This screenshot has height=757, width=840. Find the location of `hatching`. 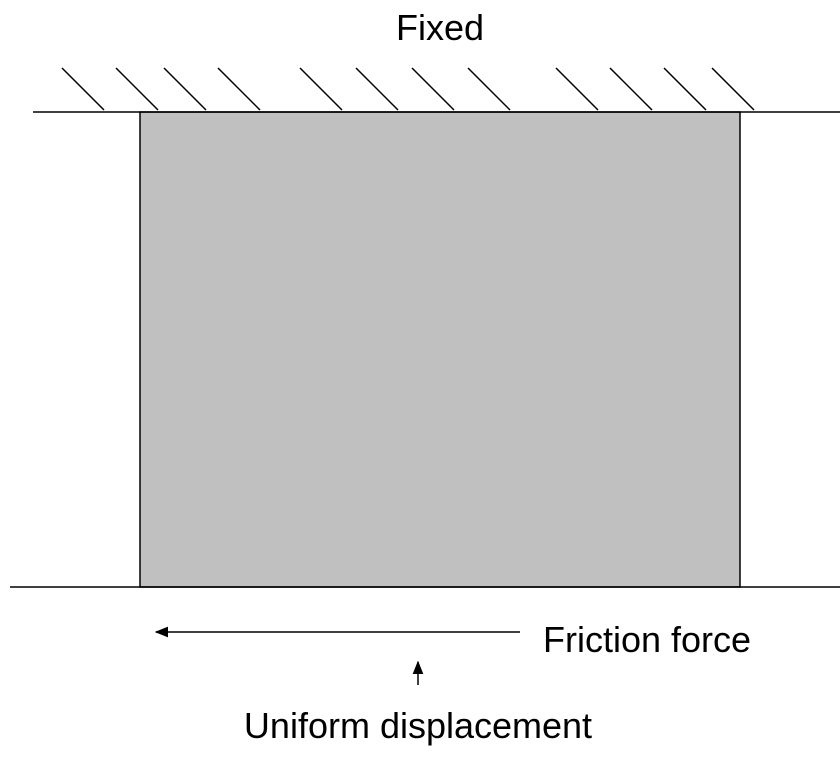

hatching is located at coordinates (408, 89).